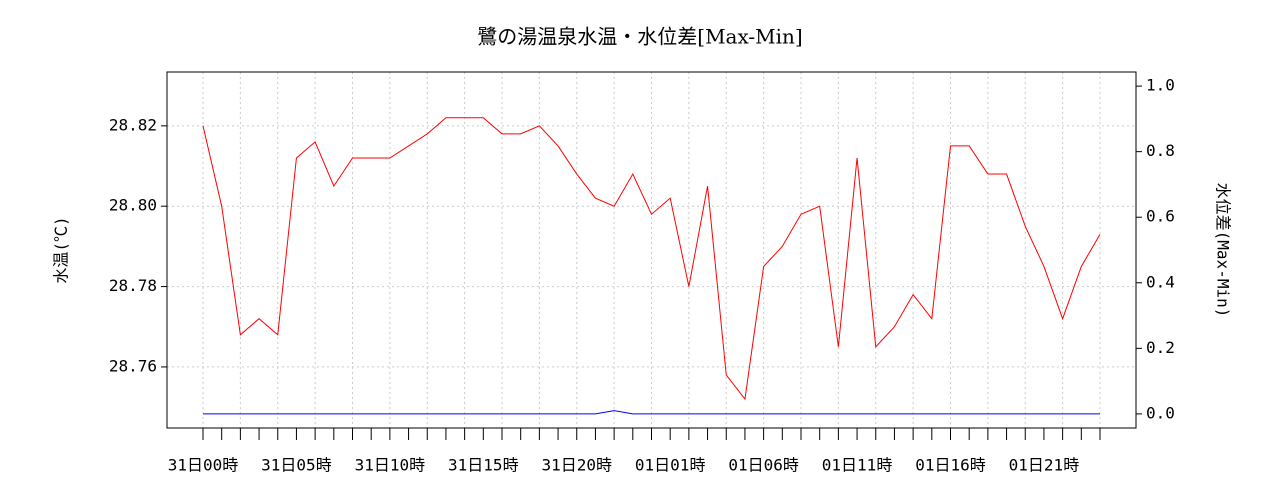 The image size is (1280, 504). What do you see at coordinates (576, 465) in the screenshot?
I see `x-tick-label: 31日20時` at bounding box center [576, 465].